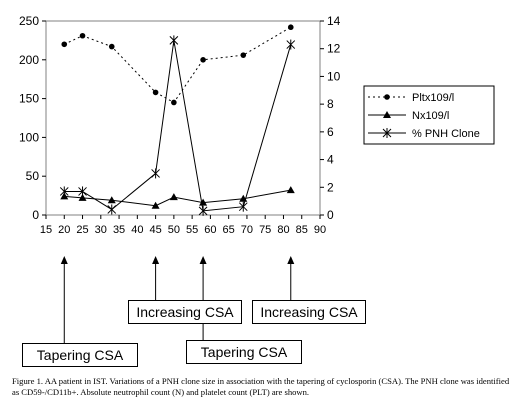 The image size is (520, 408). I want to click on x-tick-label: 65, so click(229, 230).